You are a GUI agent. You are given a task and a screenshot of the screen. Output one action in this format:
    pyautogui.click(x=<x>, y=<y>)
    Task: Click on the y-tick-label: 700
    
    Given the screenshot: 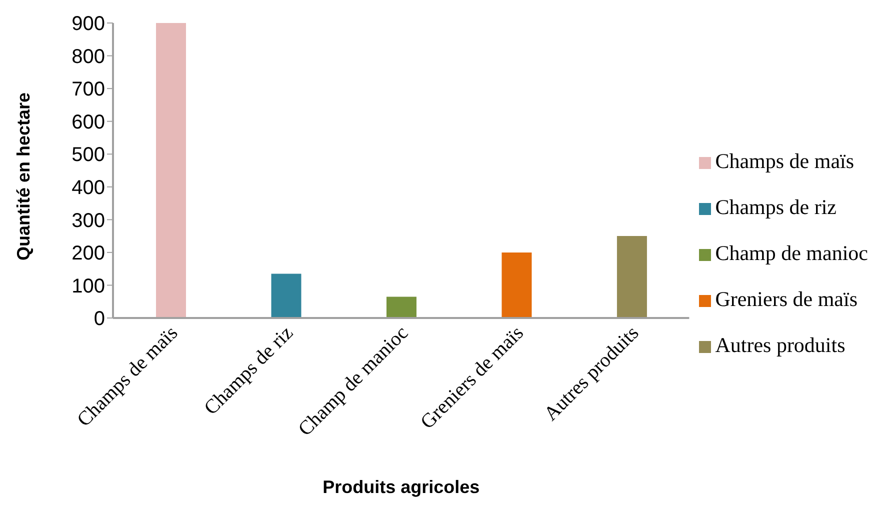 What is the action you would take?
    pyautogui.click(x=88, y=89)
    